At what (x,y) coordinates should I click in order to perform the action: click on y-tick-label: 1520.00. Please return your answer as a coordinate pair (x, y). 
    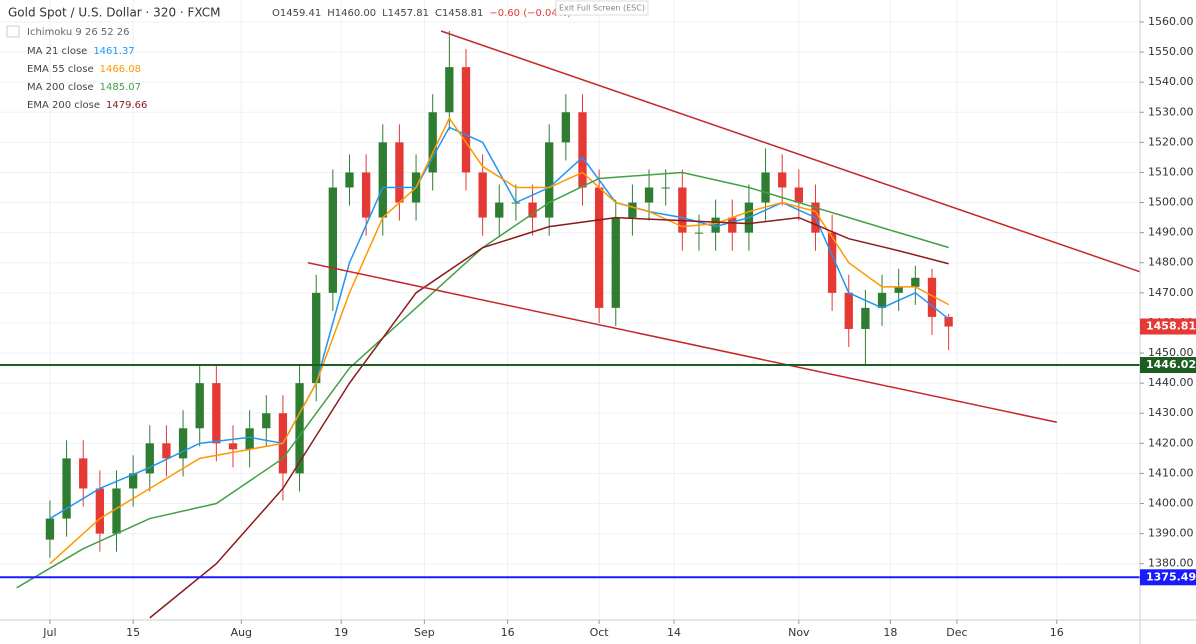
    Looking at the image, I should click on (1171, 141).